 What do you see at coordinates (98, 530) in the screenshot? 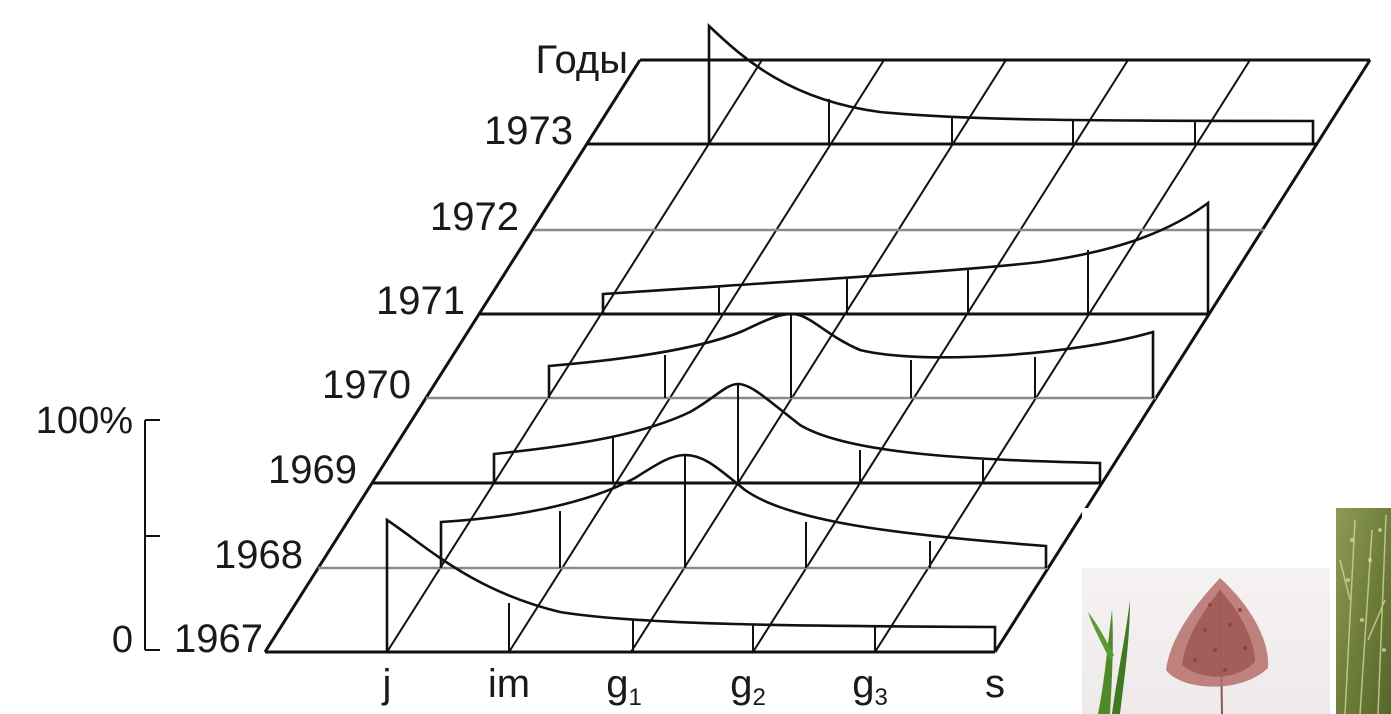
I see `percentage-scale: 100% 0` at bounding box center [98, 530].